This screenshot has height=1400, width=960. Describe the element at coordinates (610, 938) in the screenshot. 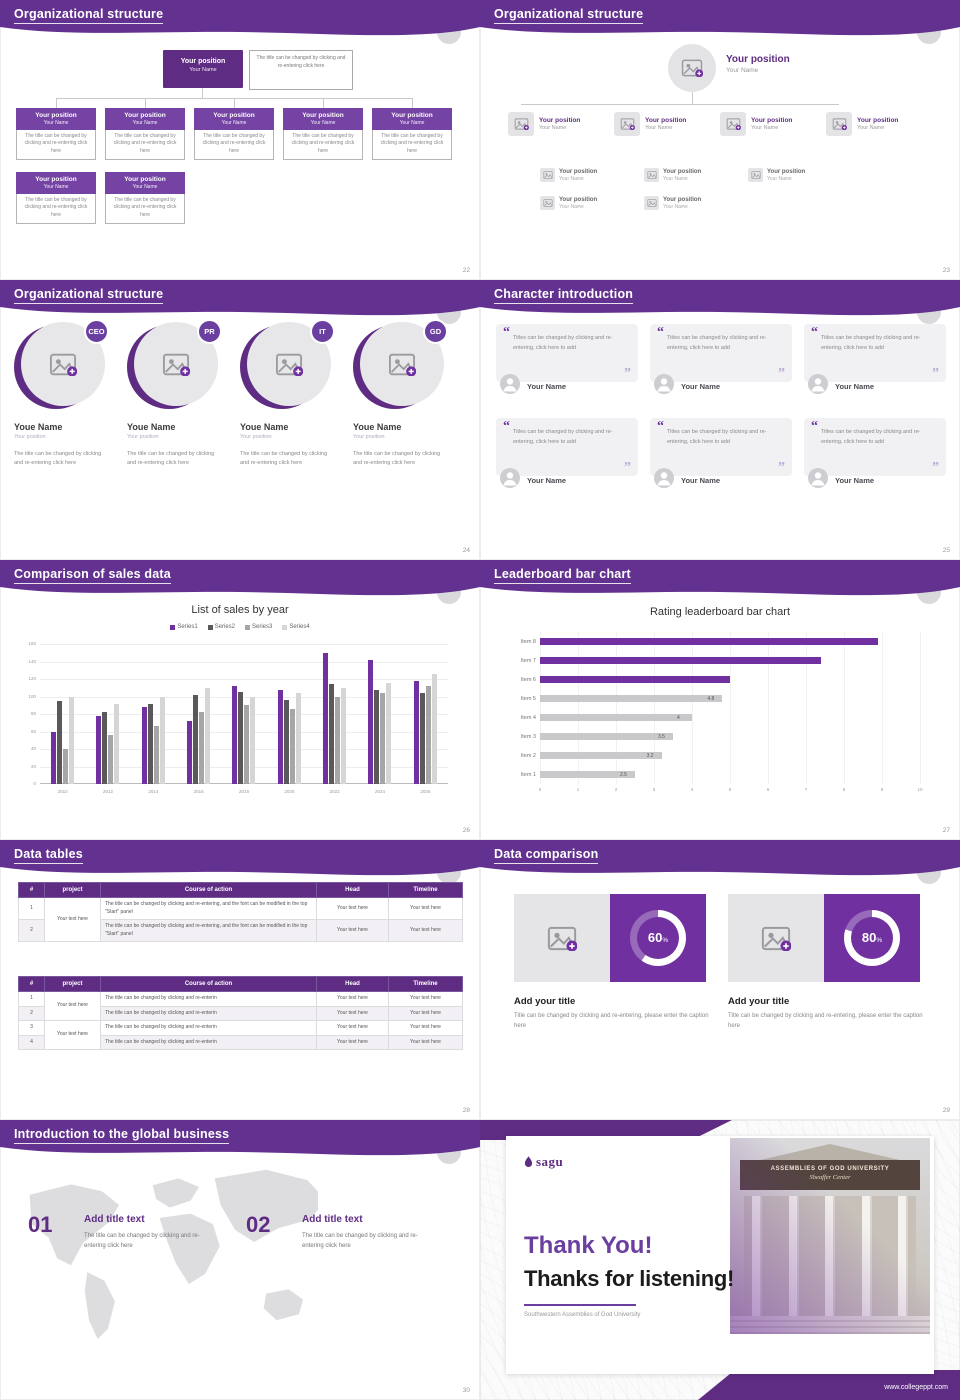

I see `comparison-panel: 60%` at that location.